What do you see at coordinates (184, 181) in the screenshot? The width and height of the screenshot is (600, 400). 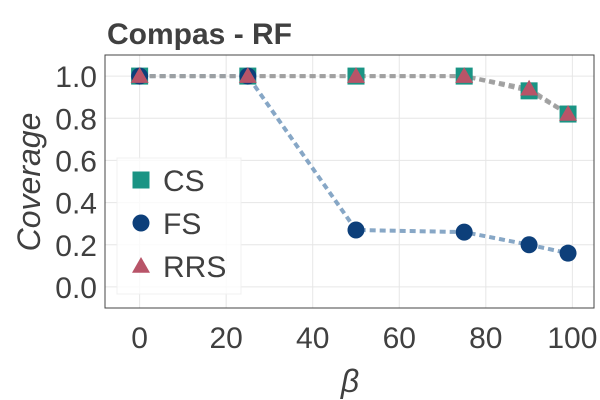 I see `legend-label-cs: CS` at bounding box center [184, 181].